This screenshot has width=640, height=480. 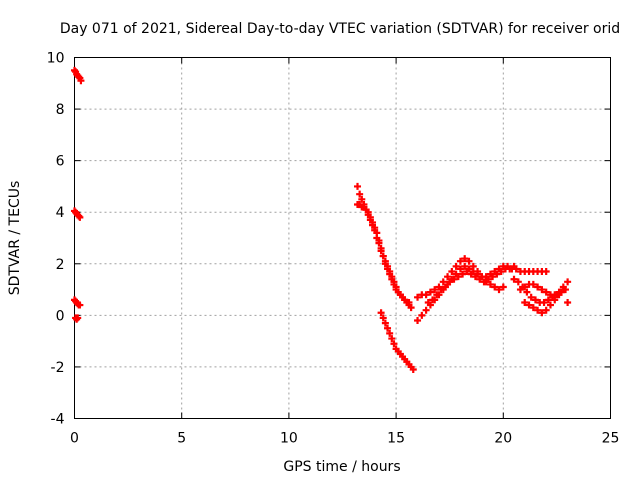 I want to click on x-tick-label: 25, so click(x=611, y=439).